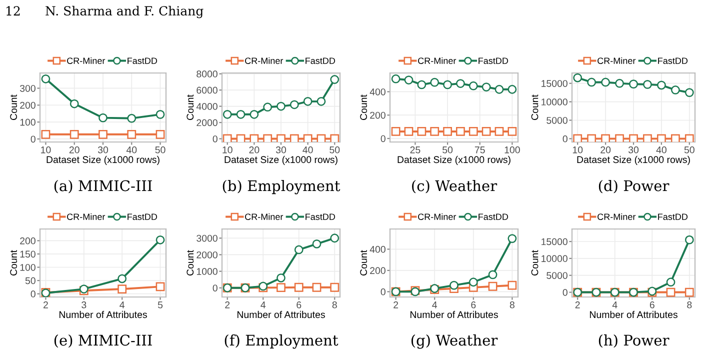 The width and height of the screenshot is (701, 362). I want to click on y-tick-label: 300, so click(28, 88).